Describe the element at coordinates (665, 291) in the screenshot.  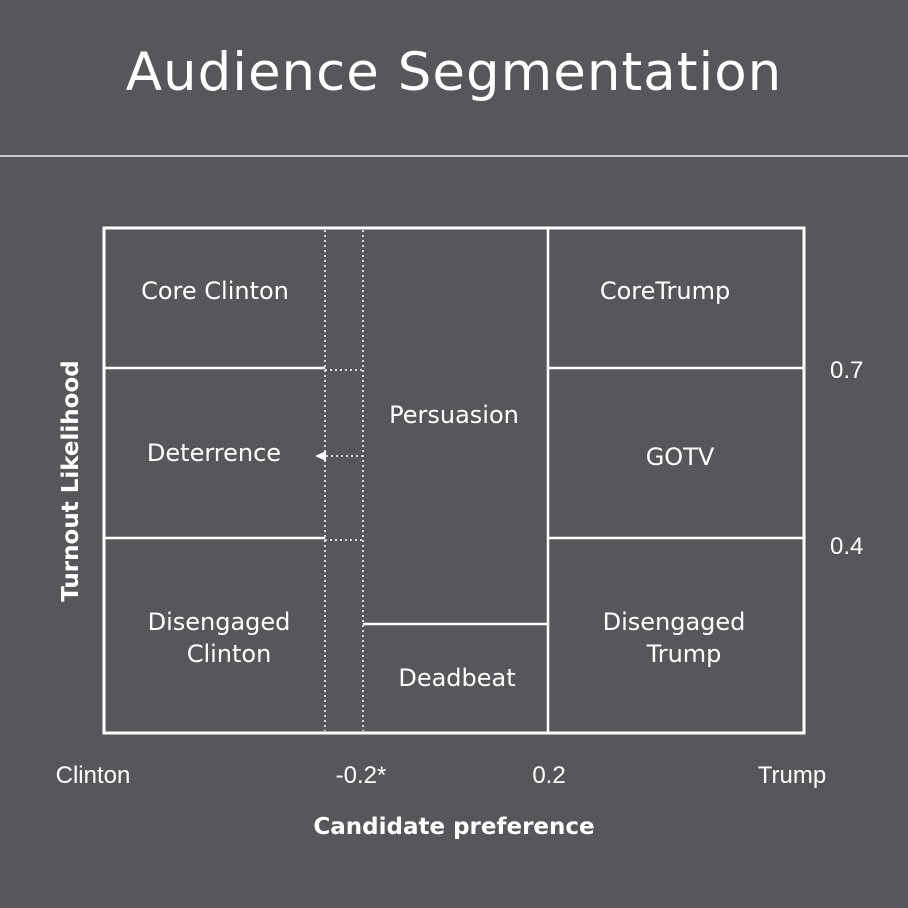
I see `segment-core-trump: CoreTrump` at that location.